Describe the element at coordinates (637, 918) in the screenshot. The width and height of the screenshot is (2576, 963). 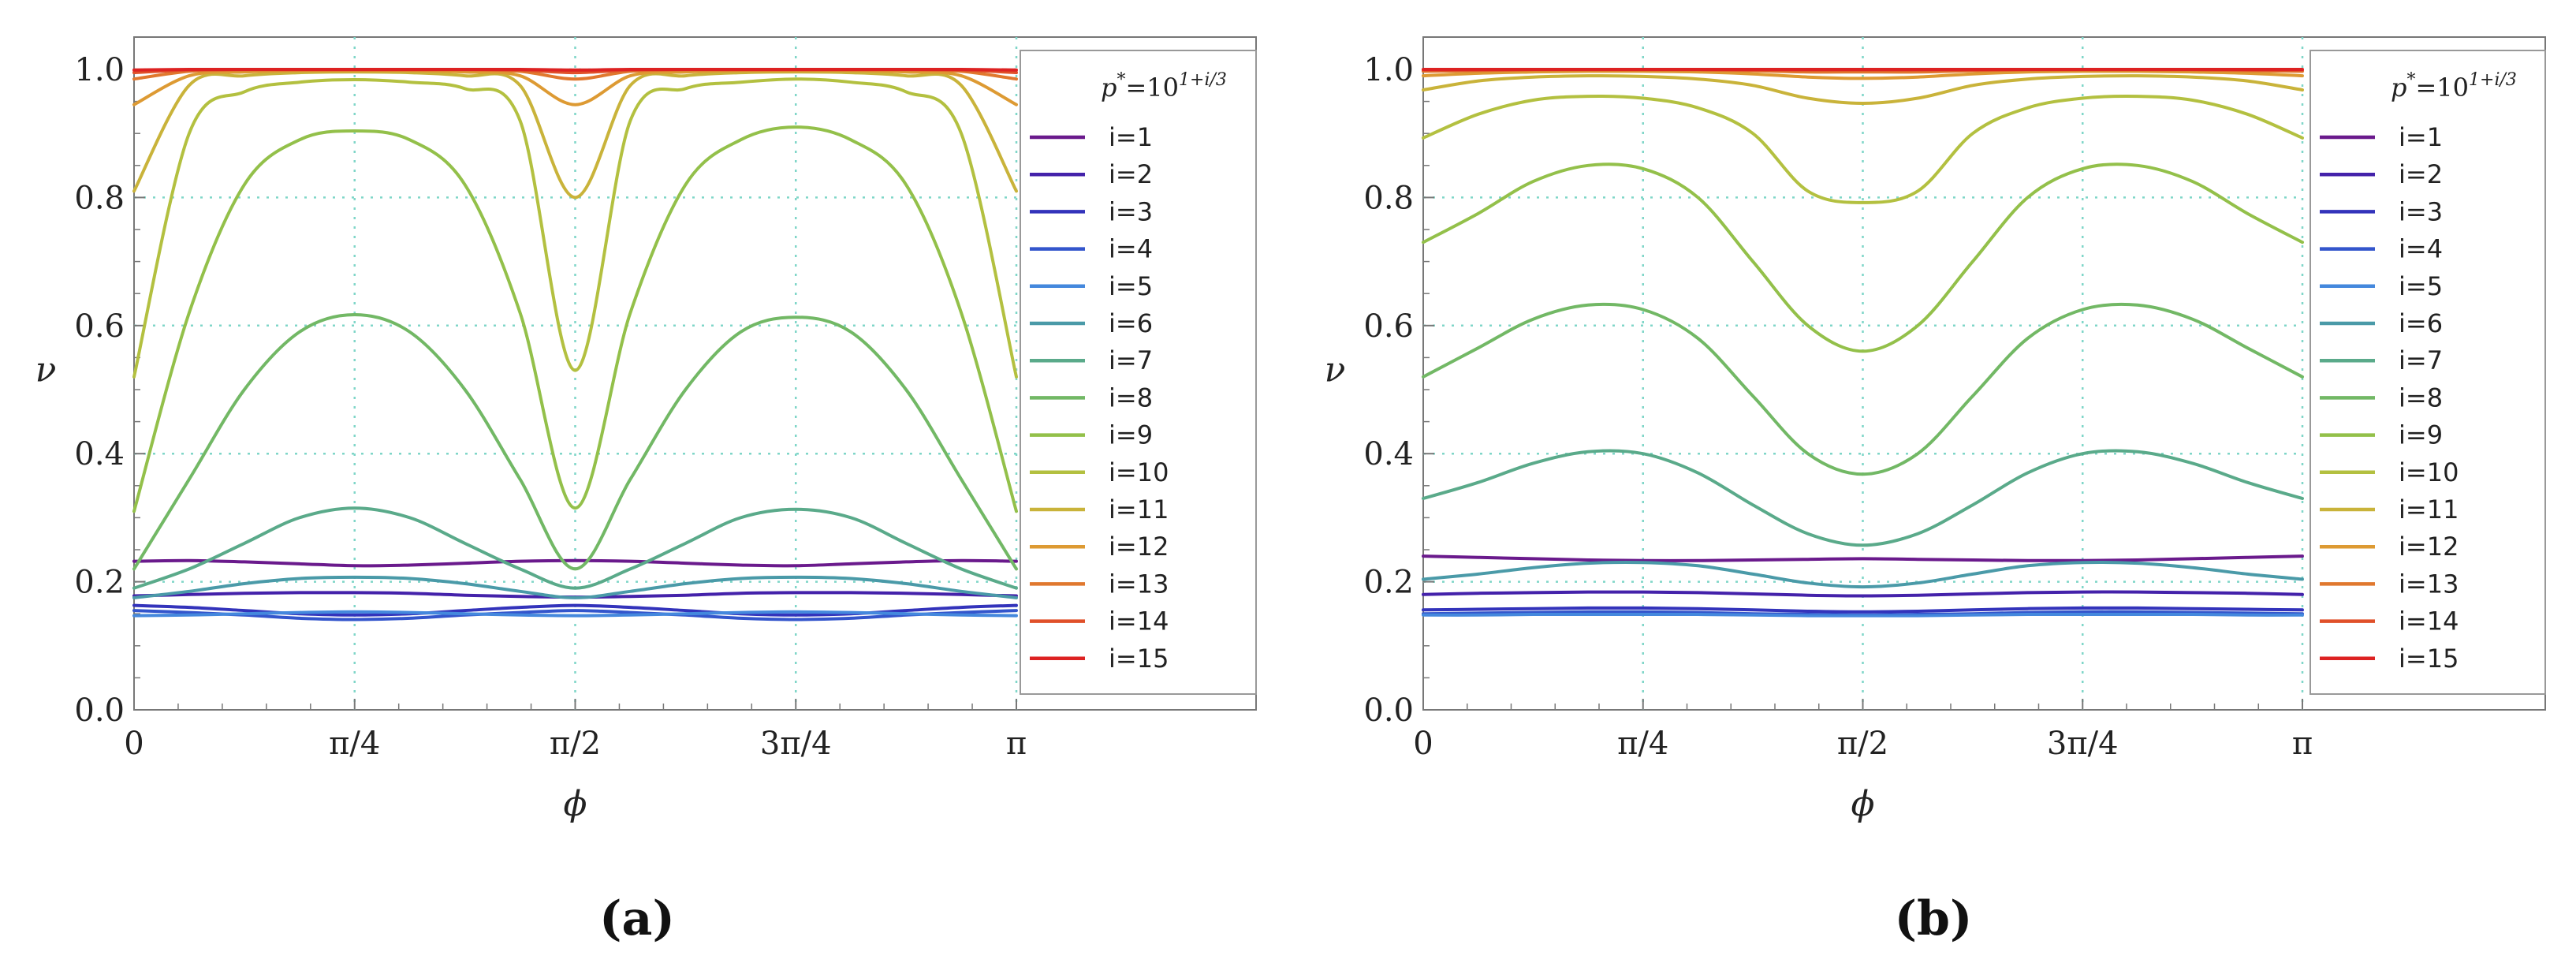
I see `panel-label: (a)` at that location.